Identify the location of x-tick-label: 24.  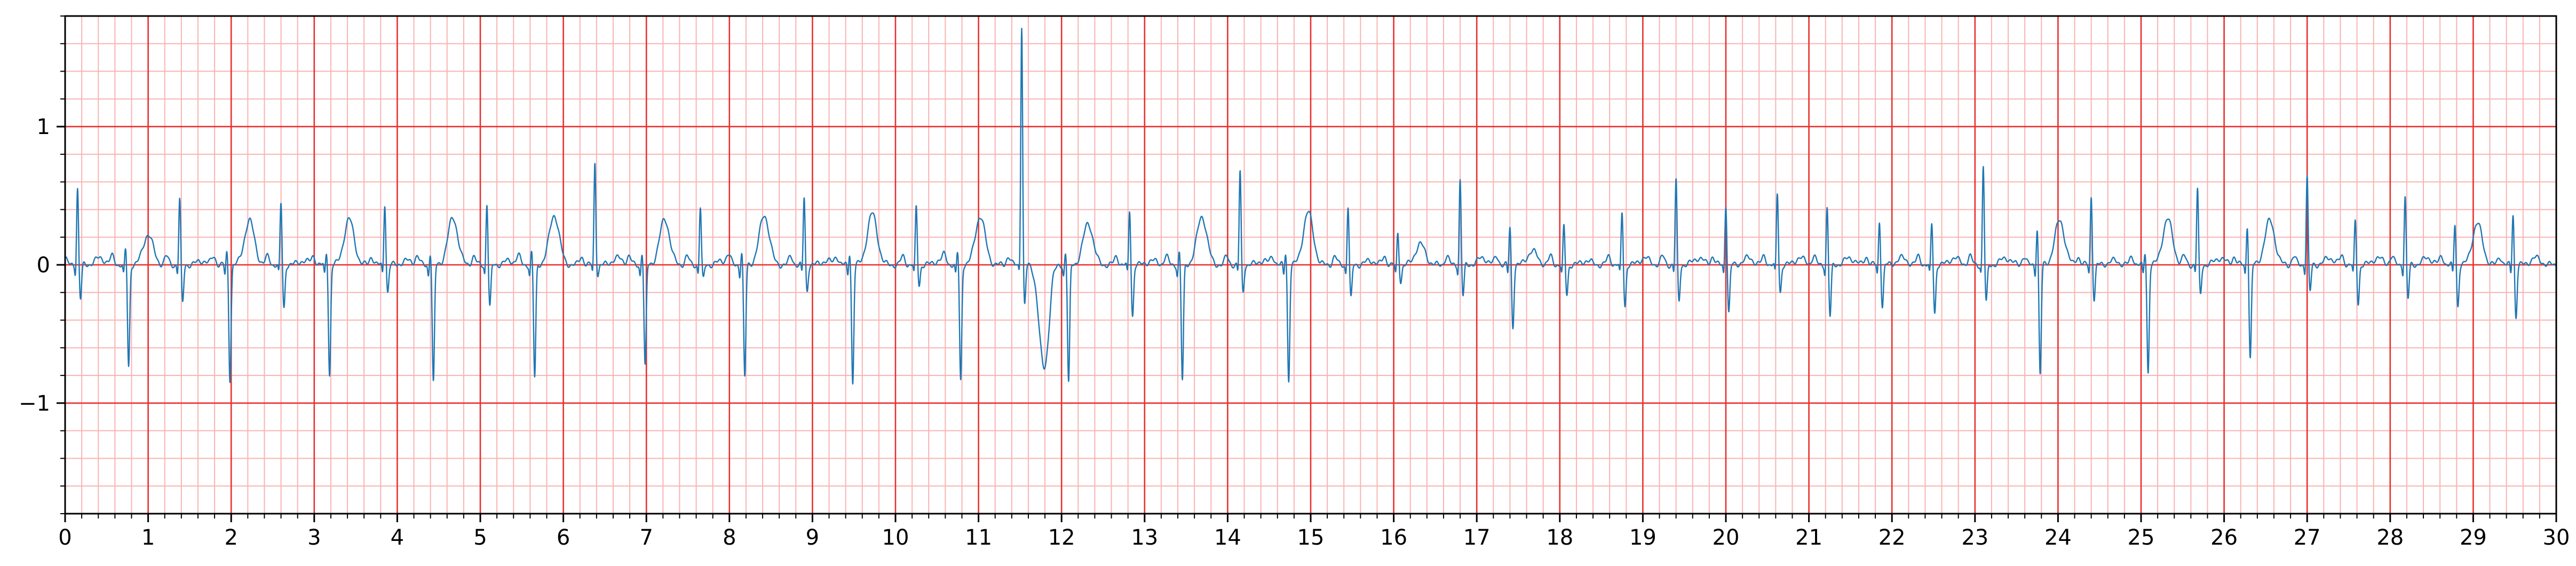
(2058, 537).